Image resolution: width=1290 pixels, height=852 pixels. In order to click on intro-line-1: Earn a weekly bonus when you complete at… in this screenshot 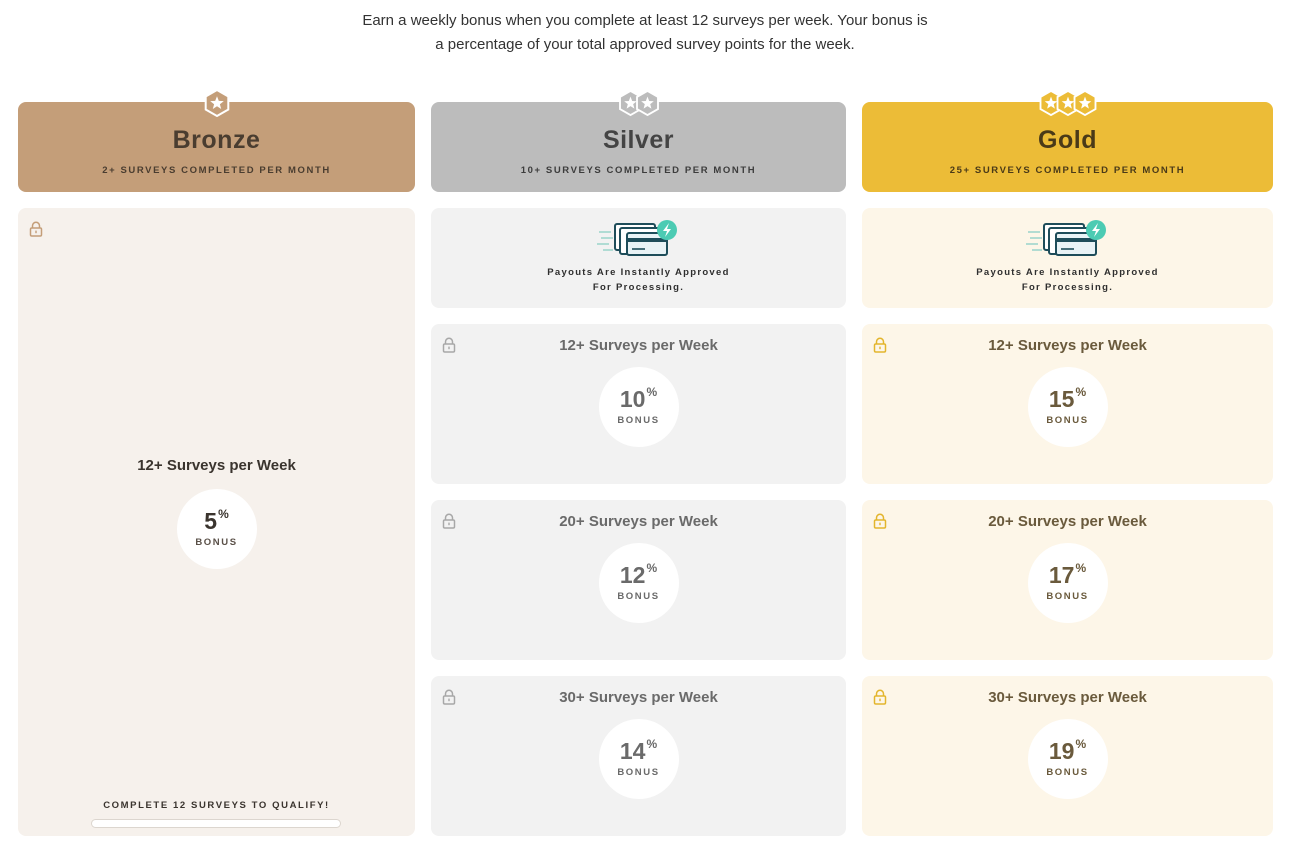, I will do `click(645, 20)`.